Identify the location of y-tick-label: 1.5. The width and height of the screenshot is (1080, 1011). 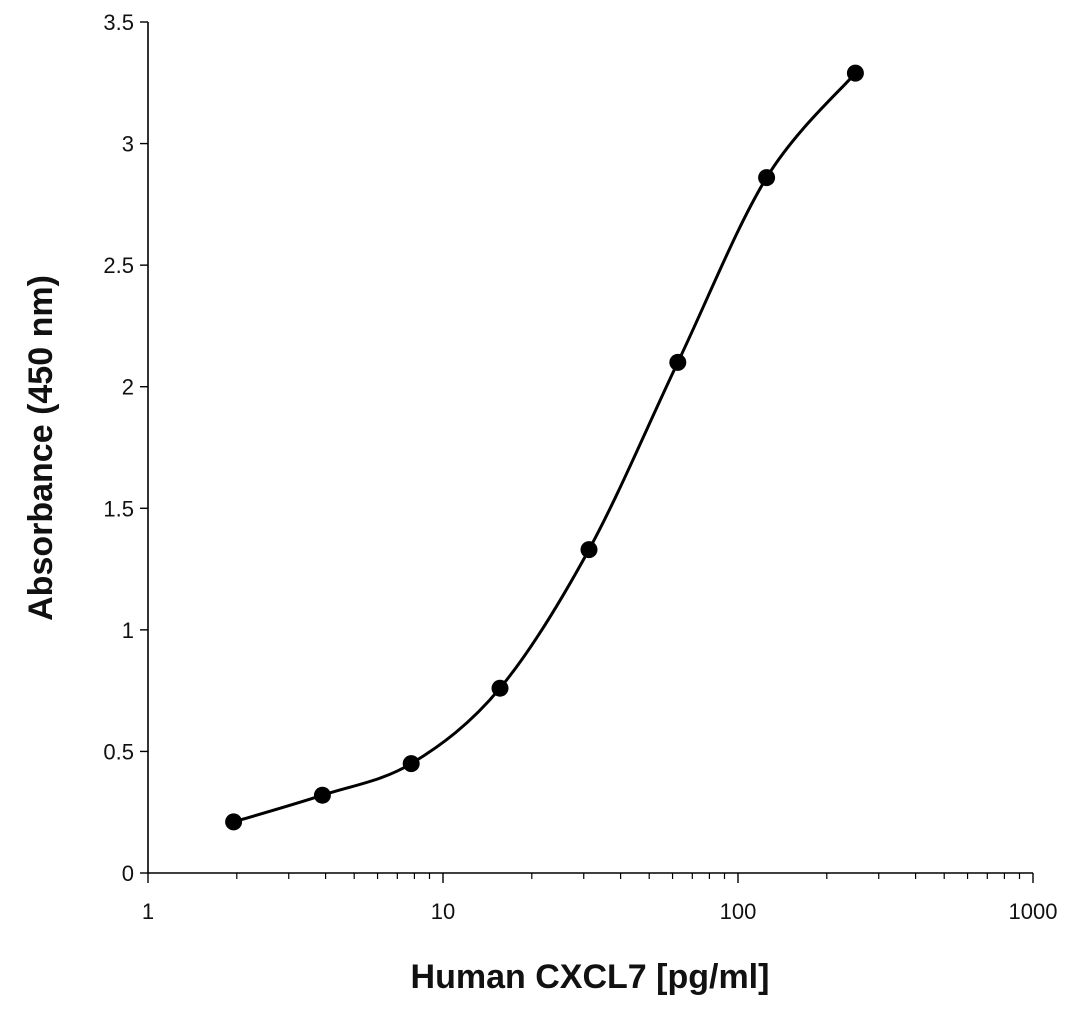
(118, 508).